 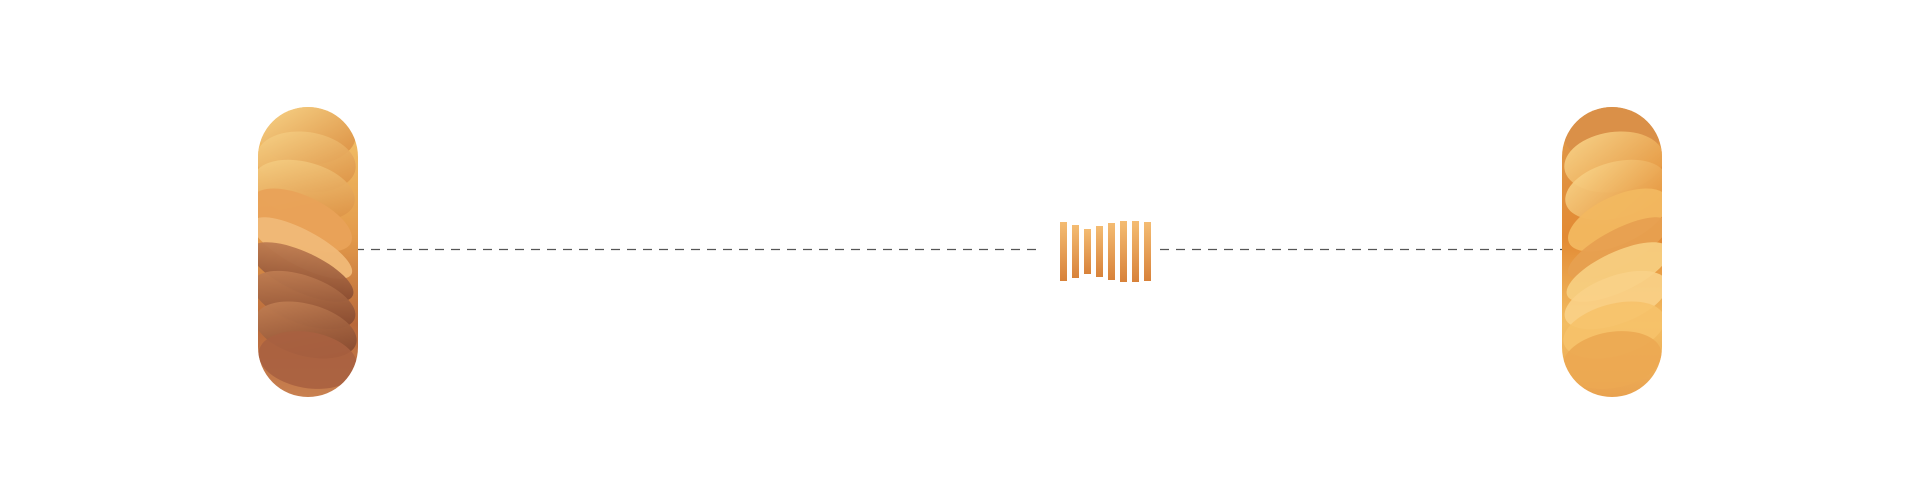 What do you see at coordinates (1612, 252) in the screenshot?
I see `right-twisted-coin-stack` at bounding box center [1612, 252].